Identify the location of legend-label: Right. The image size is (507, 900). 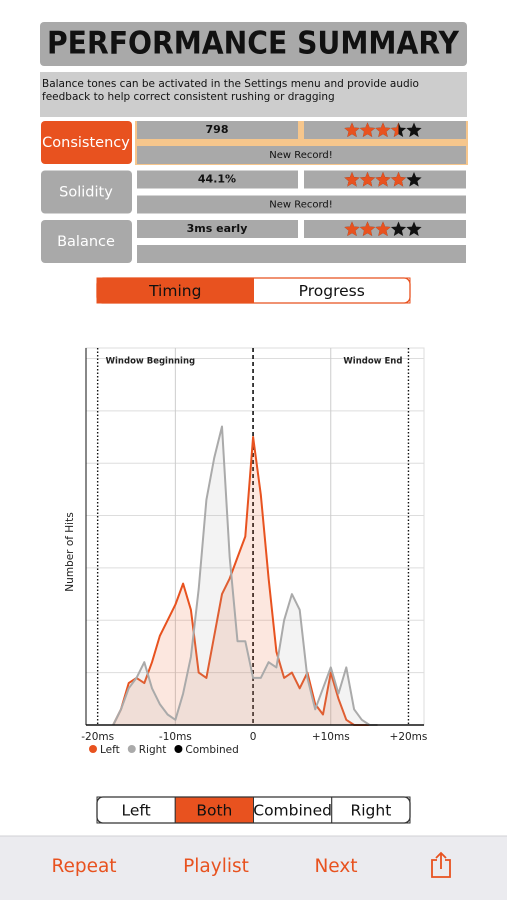
(153, 750).